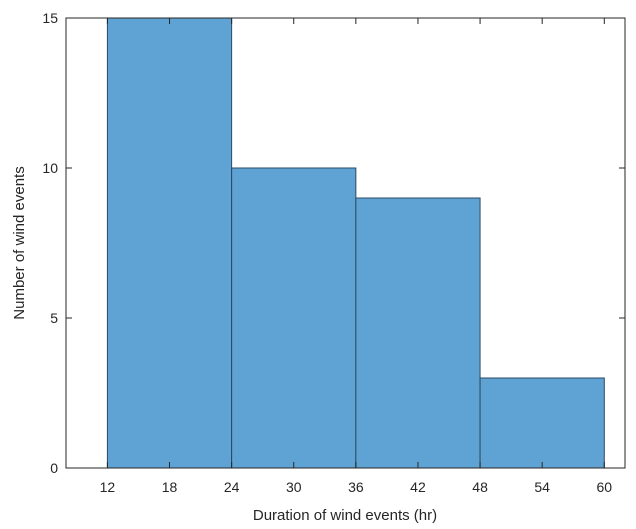 Image resolution: width=636 pixels, height=529 pixels. Describe the element at coordinates (345, 515) in the screenshot. I see `x-axis-title: Duration of wind events (hr)` at that location.